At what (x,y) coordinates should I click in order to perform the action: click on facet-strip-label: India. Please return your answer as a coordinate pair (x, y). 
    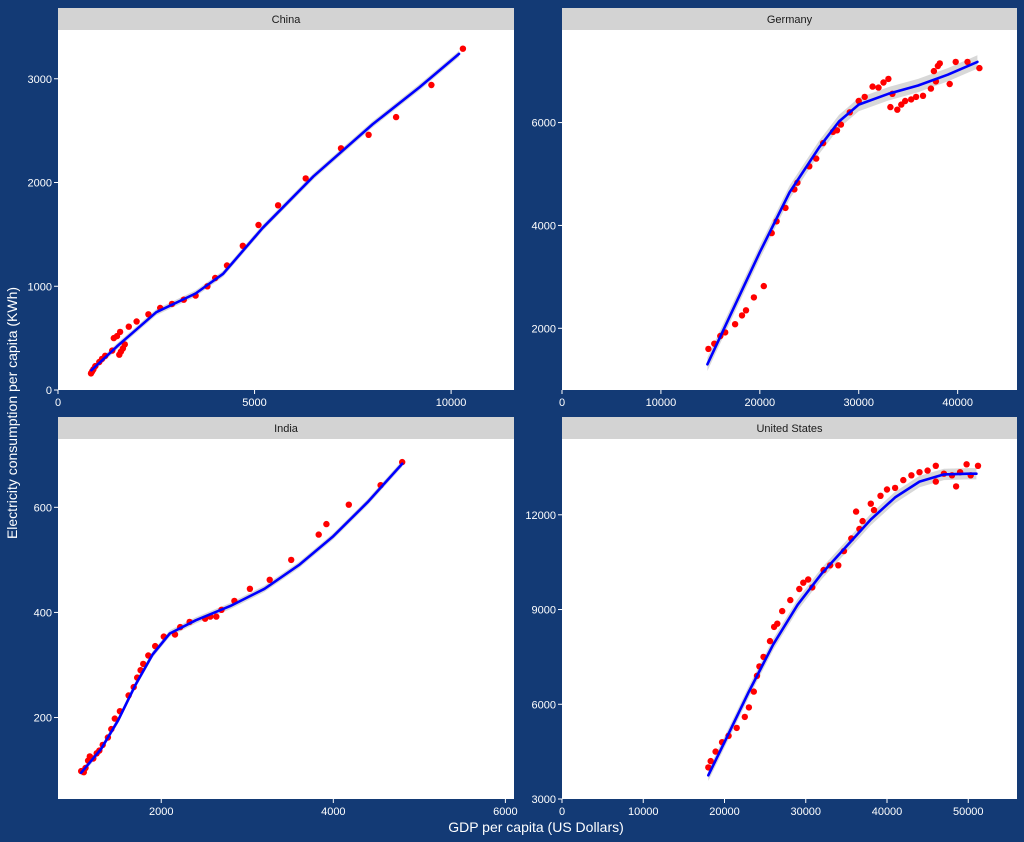
    Looking at the image, I should click on (286, 429).